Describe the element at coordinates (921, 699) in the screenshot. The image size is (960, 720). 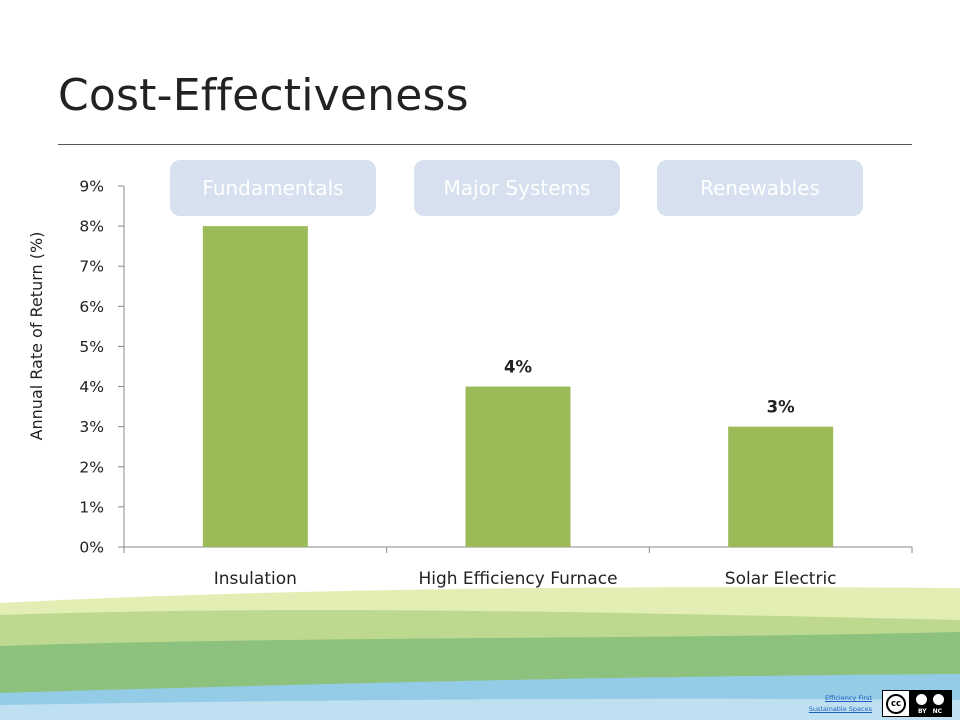
I see `attribution-icon` at that location.